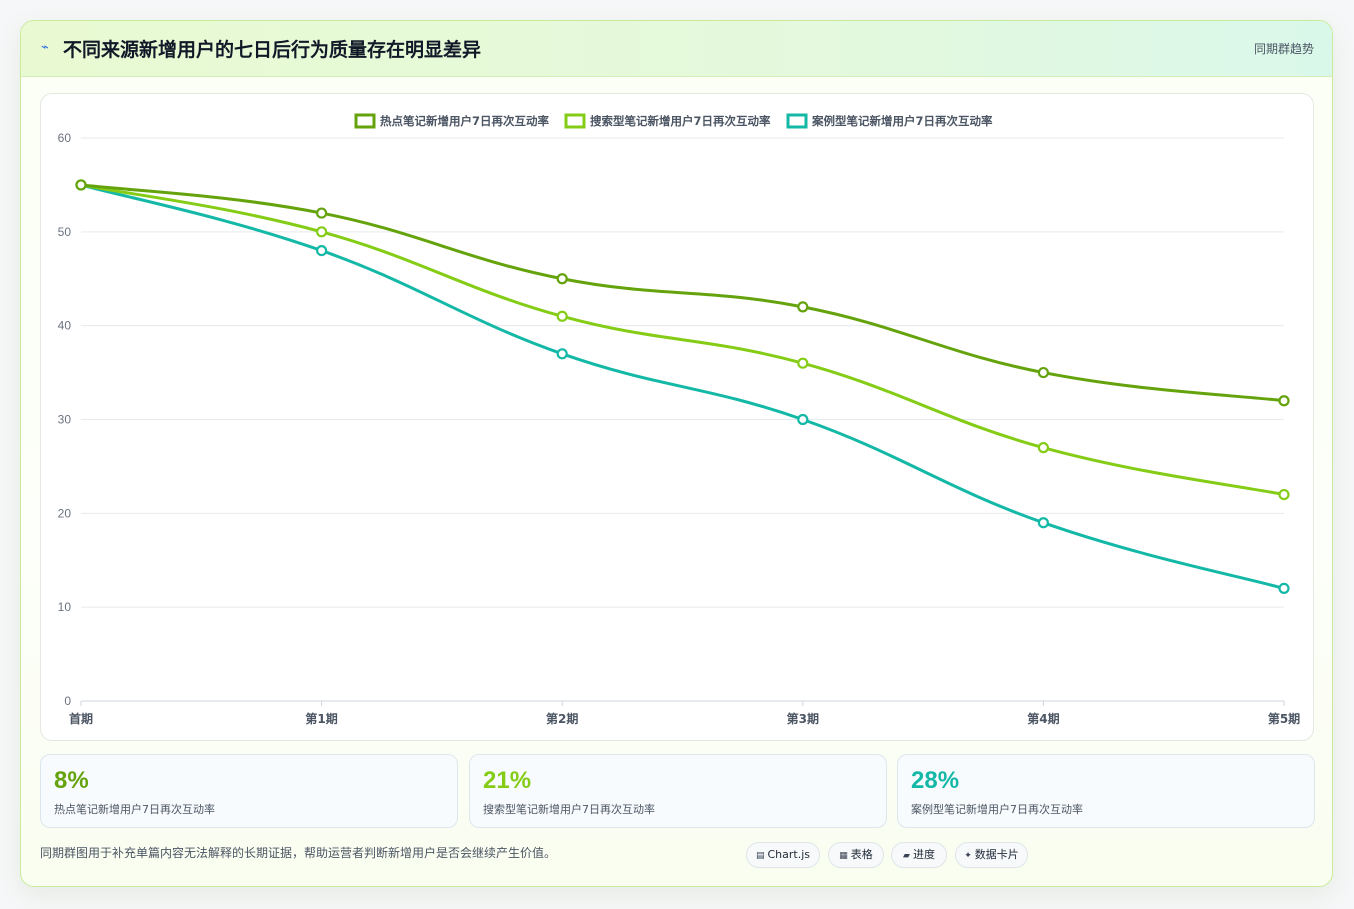 This screenshot has width=1354, height=909. What do you see at coordinates (680, 121) in the screenshot?
I see `legend-label: 搜索型笔记新增用户7日再次互动率` at bounding box center [680, 121].